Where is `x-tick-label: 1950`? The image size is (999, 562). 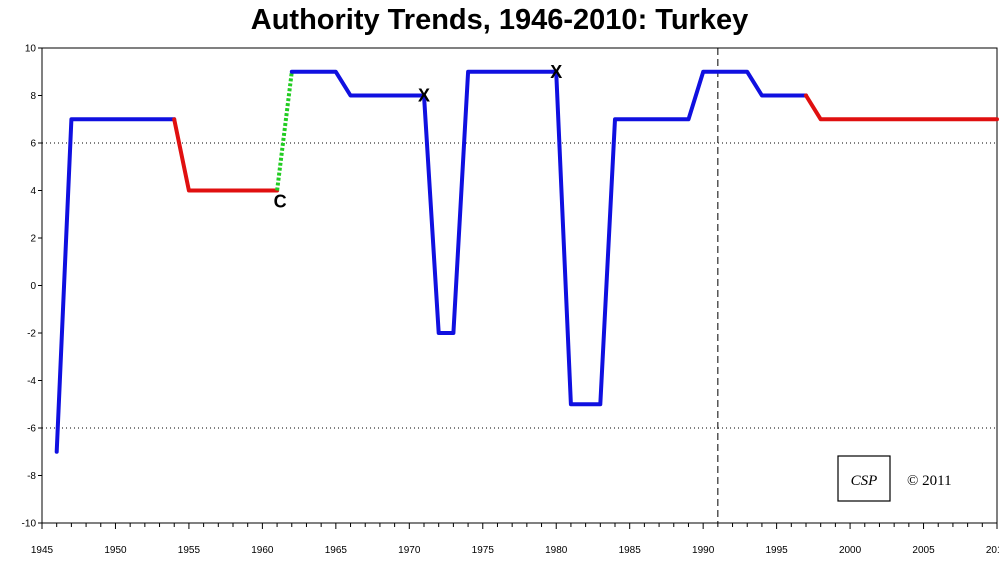
x-tick-label: 1950 is located at coordinates (115, 550).